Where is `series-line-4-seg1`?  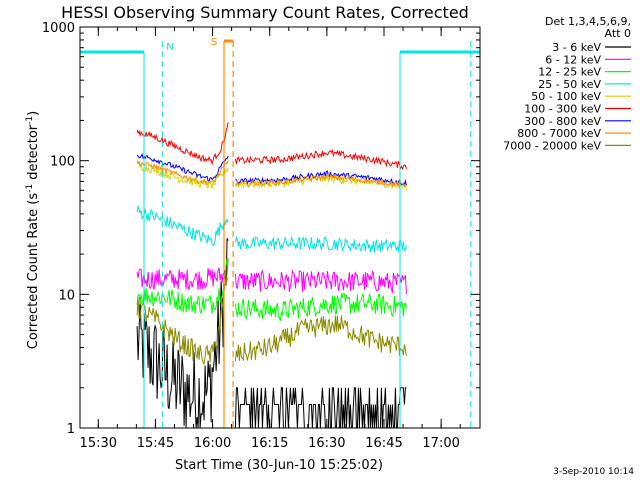
series-line-4-seg1 is located at coordinates (182, 175).